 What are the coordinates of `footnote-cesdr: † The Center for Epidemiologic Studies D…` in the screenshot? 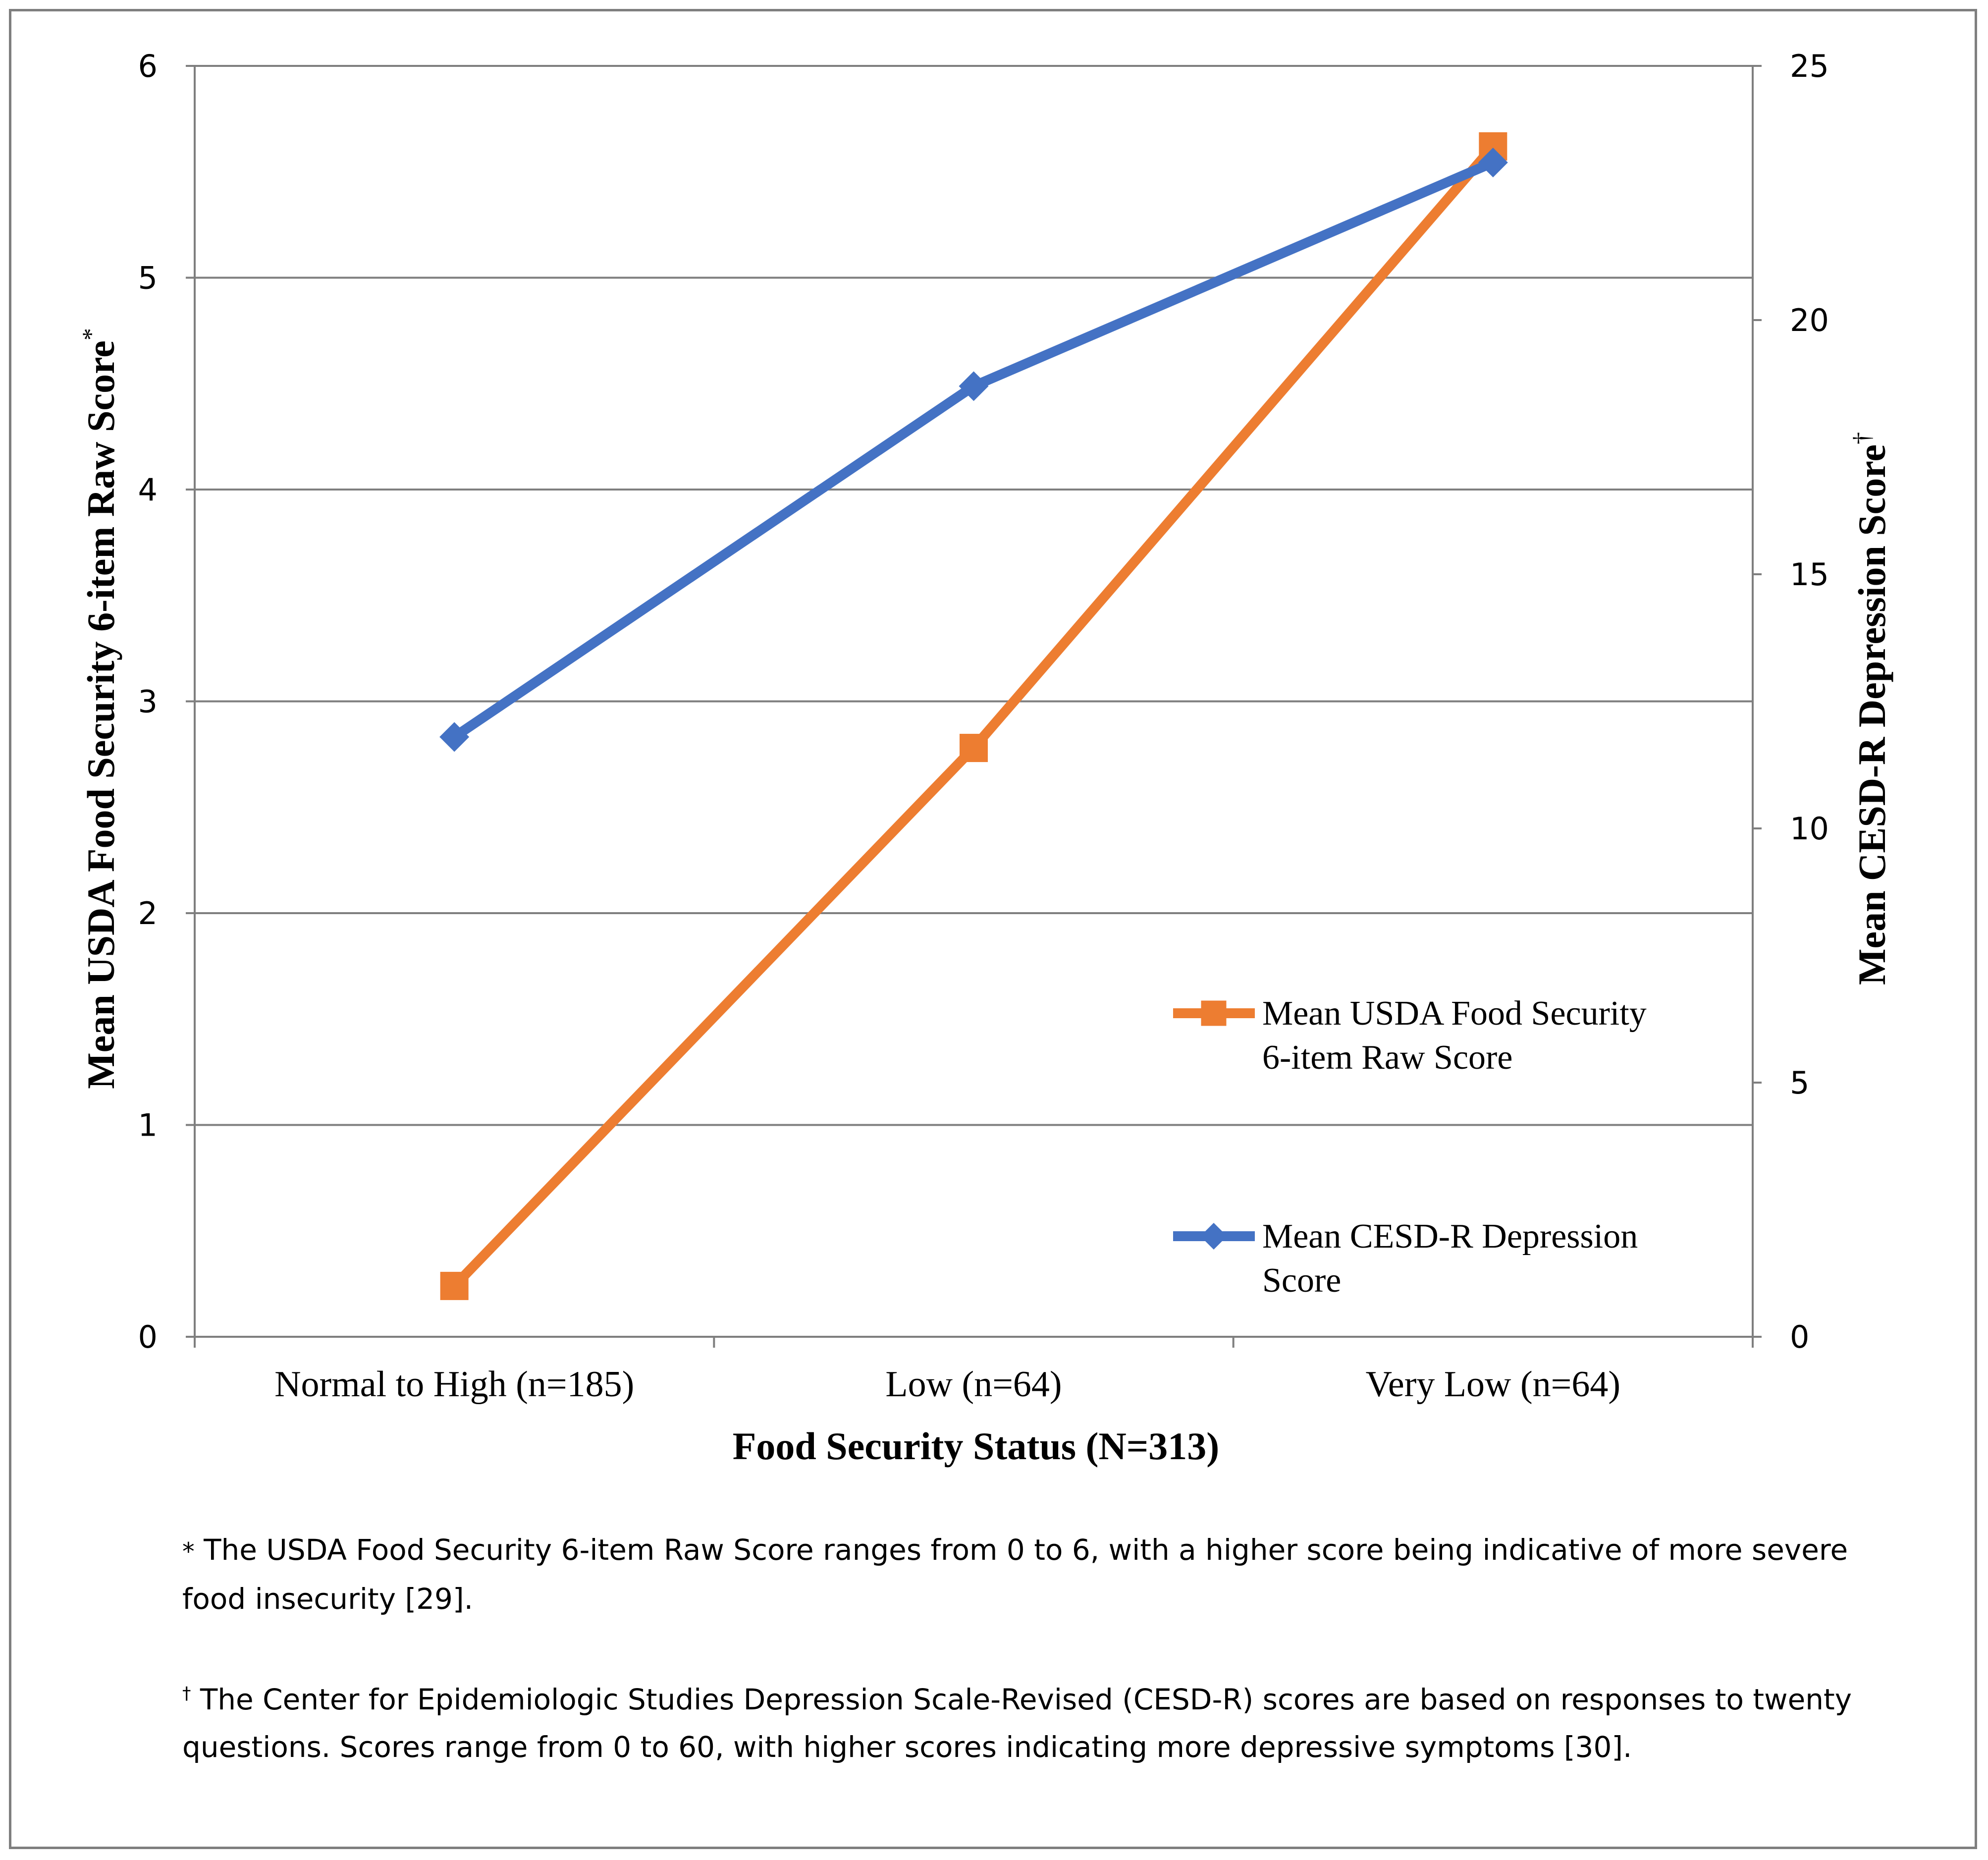 It's located at (1029, 1720).